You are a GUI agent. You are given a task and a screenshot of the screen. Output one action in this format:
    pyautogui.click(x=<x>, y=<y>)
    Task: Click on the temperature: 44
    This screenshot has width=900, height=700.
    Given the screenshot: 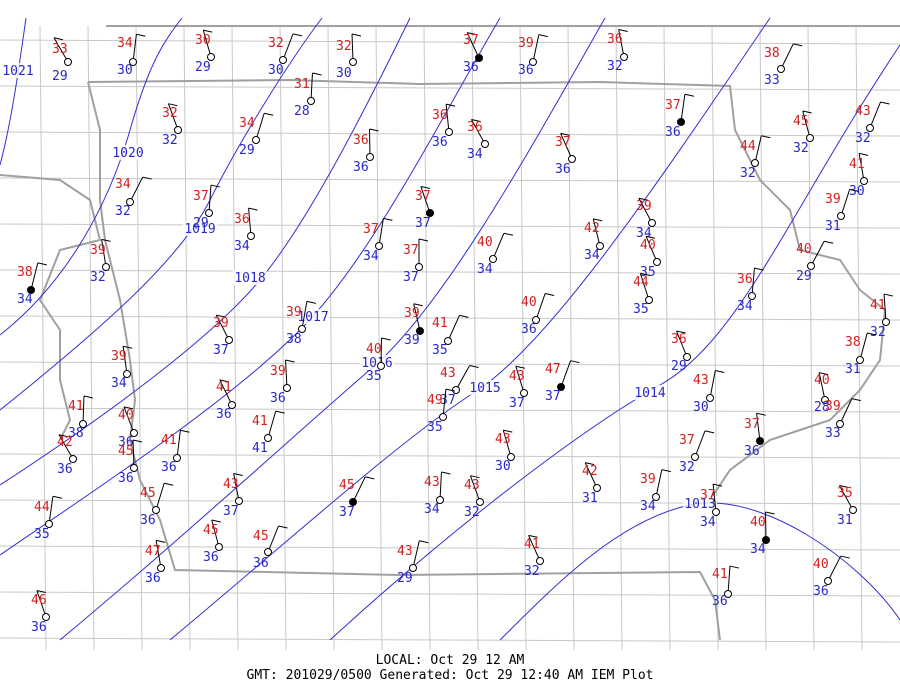 What is the action you would take?
    pyautogui.click(x=748, y=146)
    